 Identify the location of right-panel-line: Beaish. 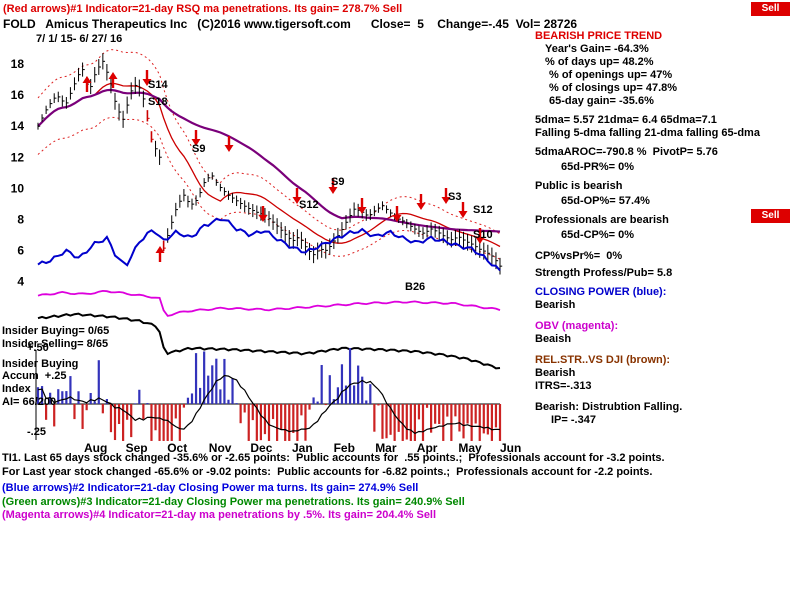
(553, 339).